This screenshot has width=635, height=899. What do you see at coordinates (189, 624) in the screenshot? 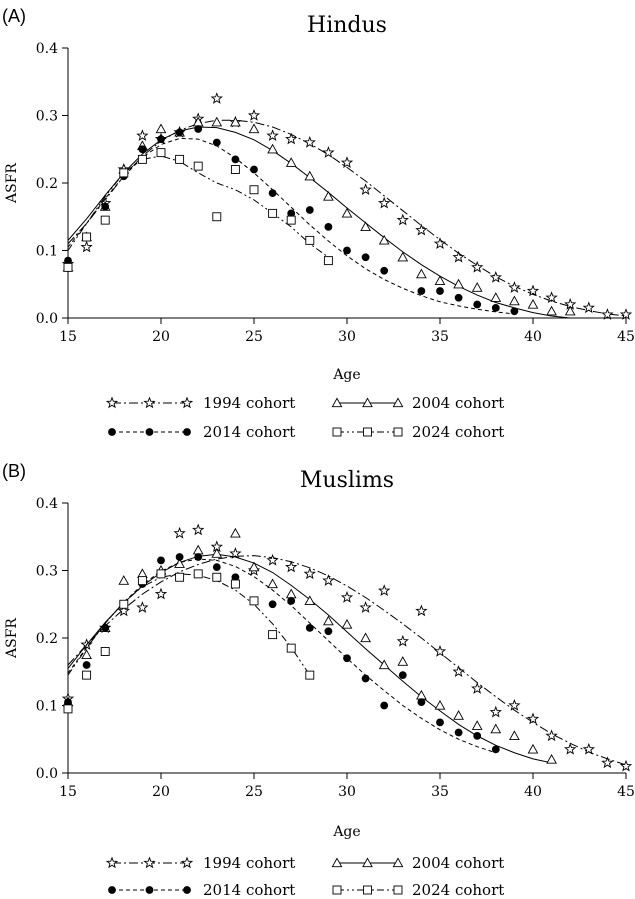
I see `fit-line` at bounding box center [189, 624].